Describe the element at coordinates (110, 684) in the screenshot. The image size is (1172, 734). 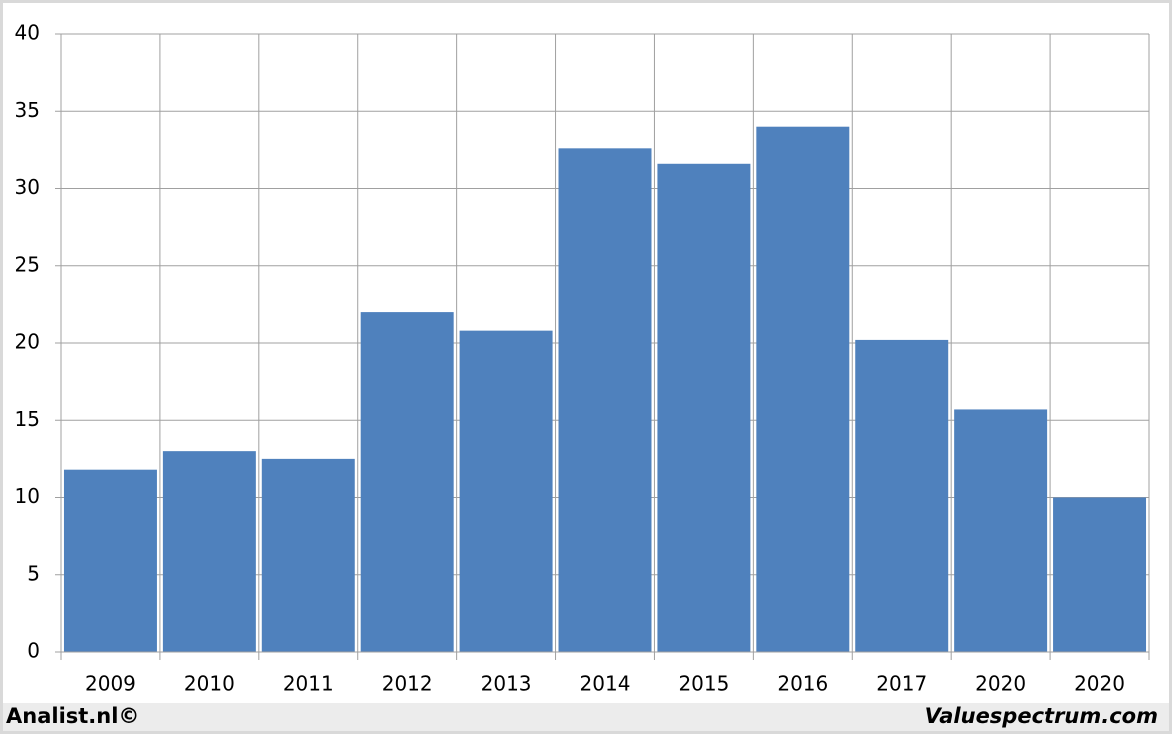
I see `x-tick-label: 2009` at that location.